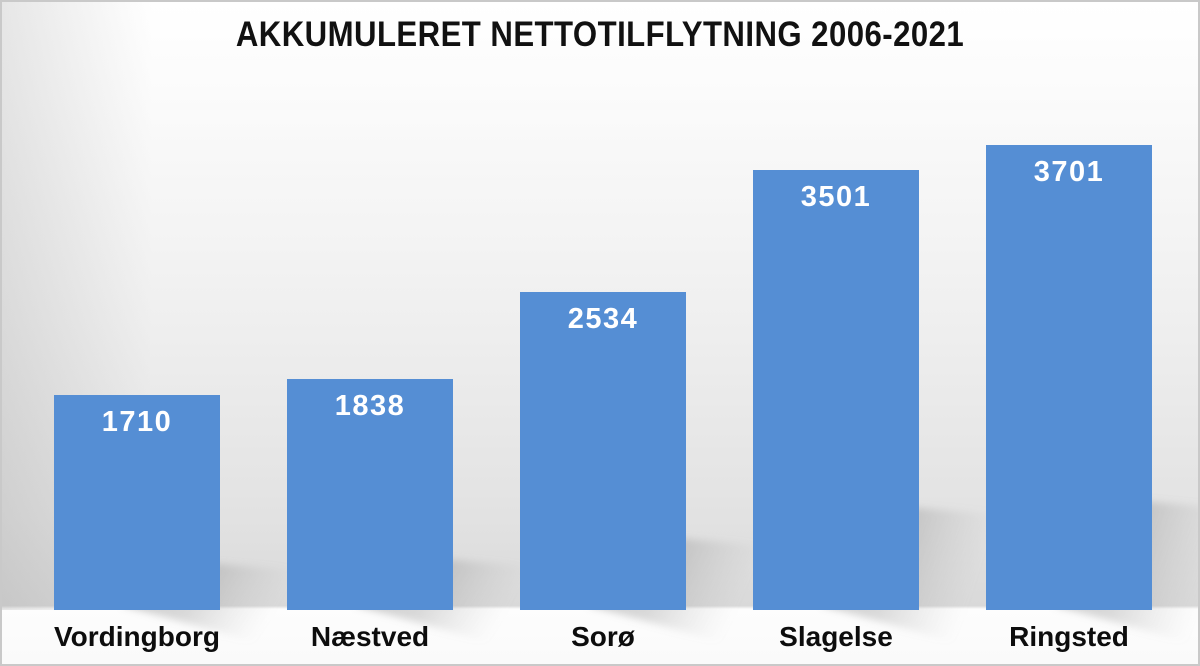  Describe the element at coordinates (370, 636) in the screenshot. I see `x-axis-label-naestved: Næstved` at that location.